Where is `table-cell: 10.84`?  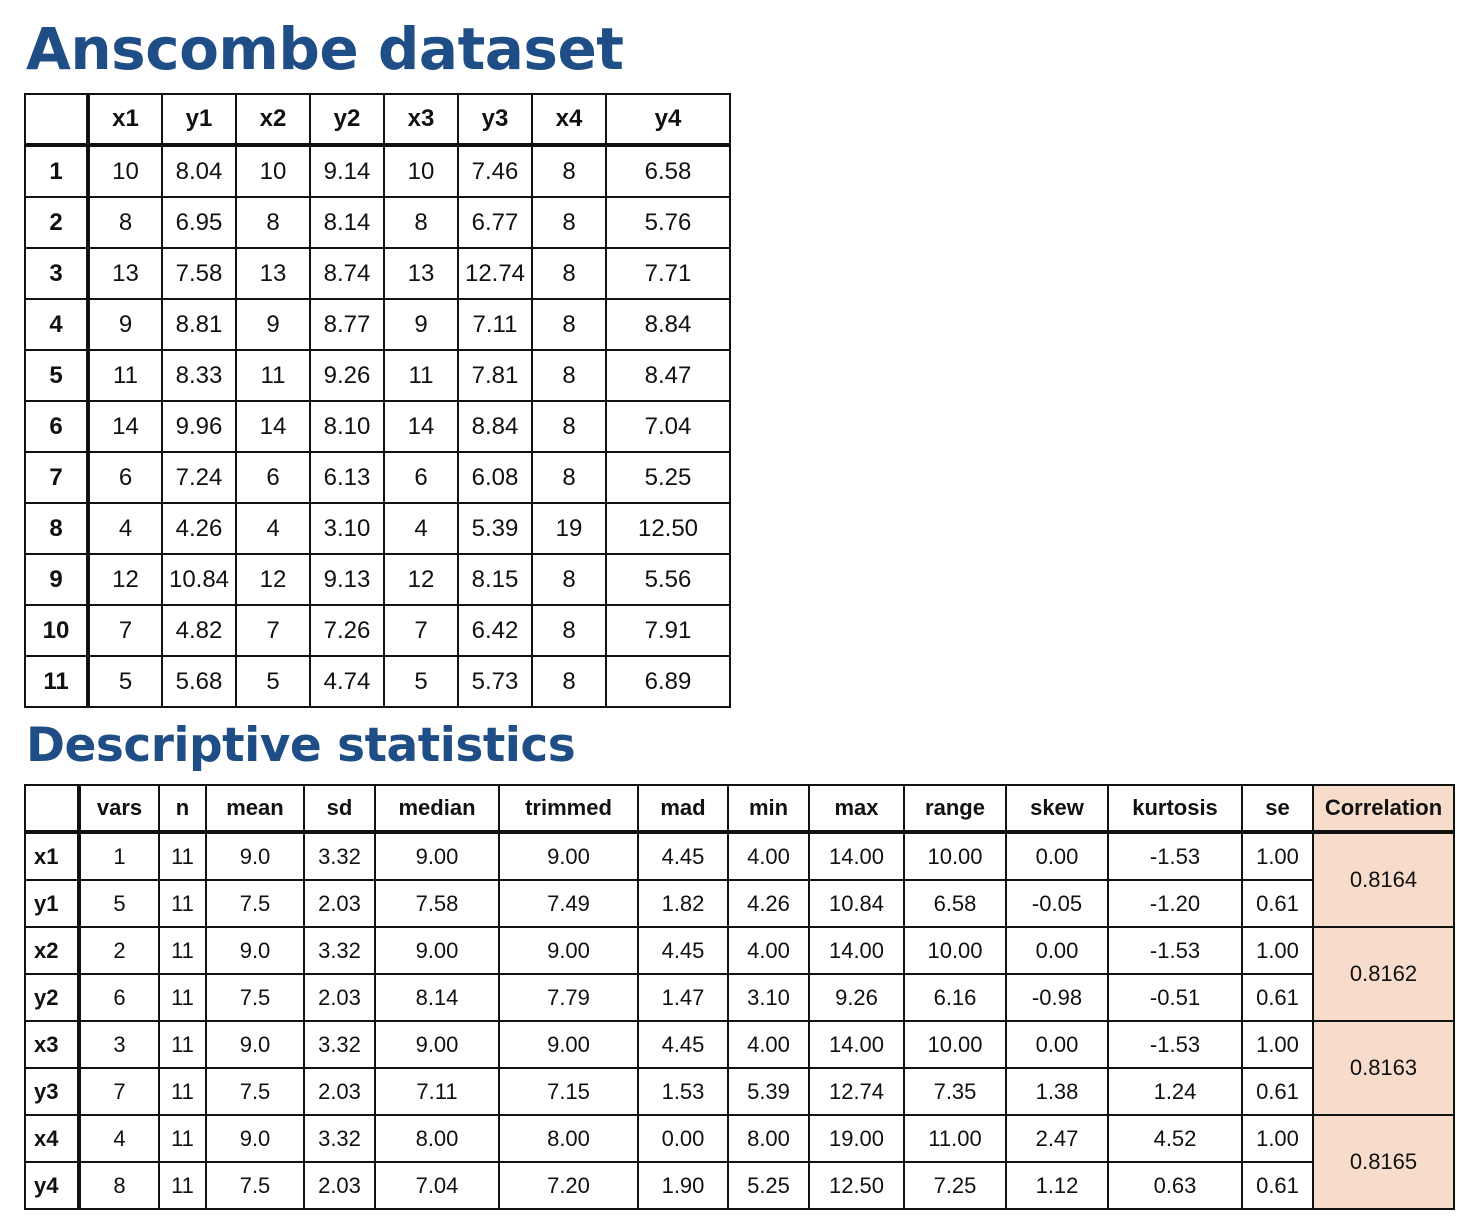
table-cell: 10.84 is located at coordinates (856, 903).